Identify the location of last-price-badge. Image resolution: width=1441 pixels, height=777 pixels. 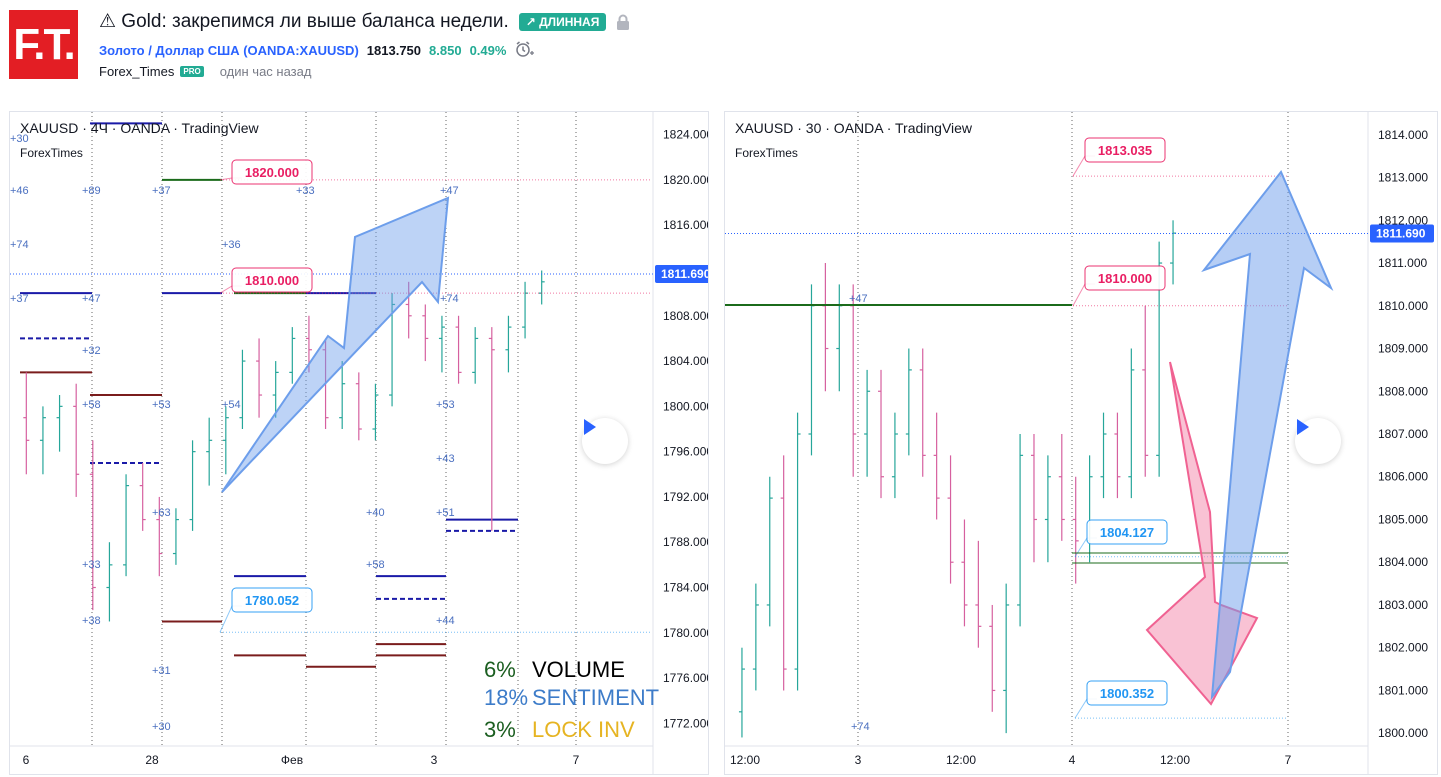
(1402, 233).